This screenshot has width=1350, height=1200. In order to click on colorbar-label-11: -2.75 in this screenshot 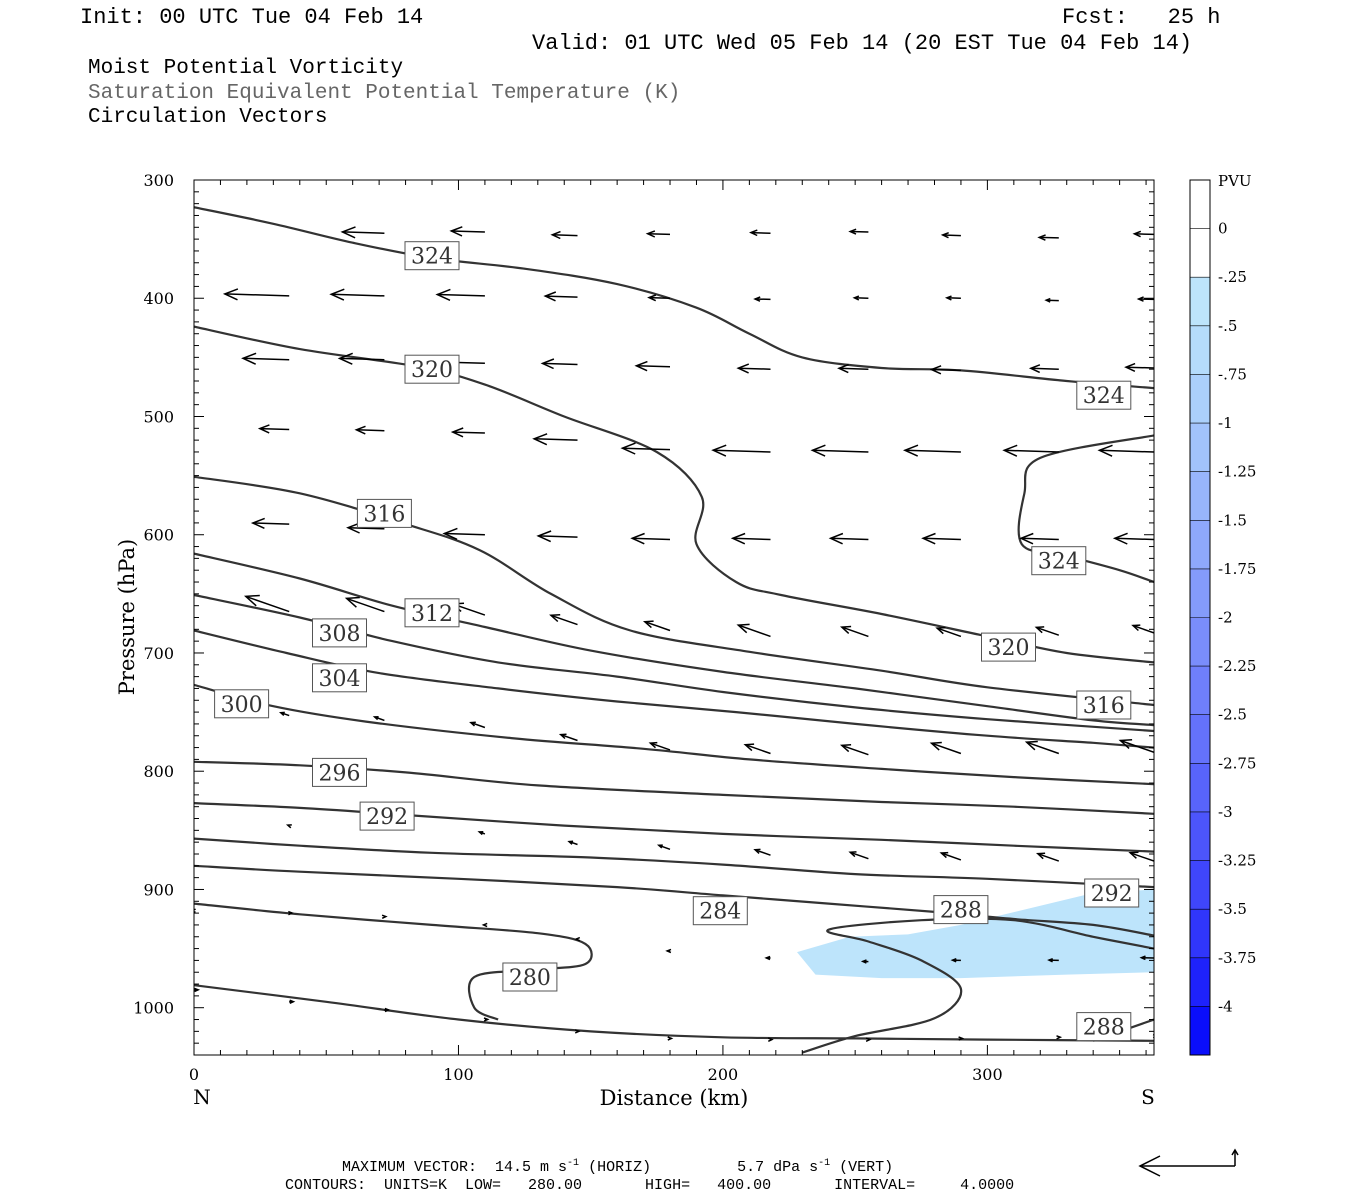, I will do `click(1237, 763)`.